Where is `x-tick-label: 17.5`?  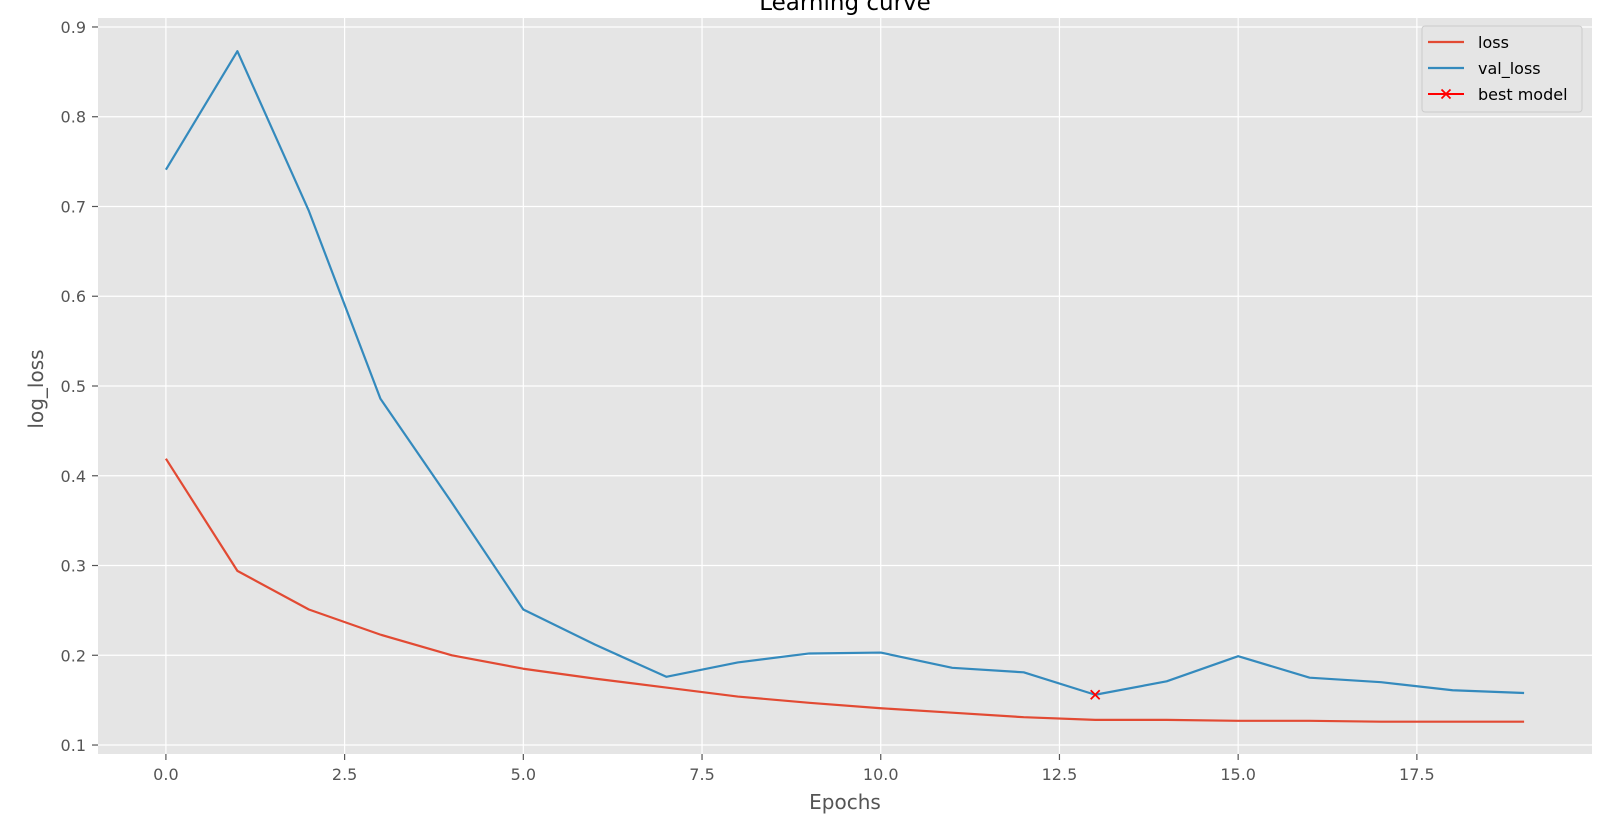
x-tick-label: 17.5 is located at coordinates (1417, 774).